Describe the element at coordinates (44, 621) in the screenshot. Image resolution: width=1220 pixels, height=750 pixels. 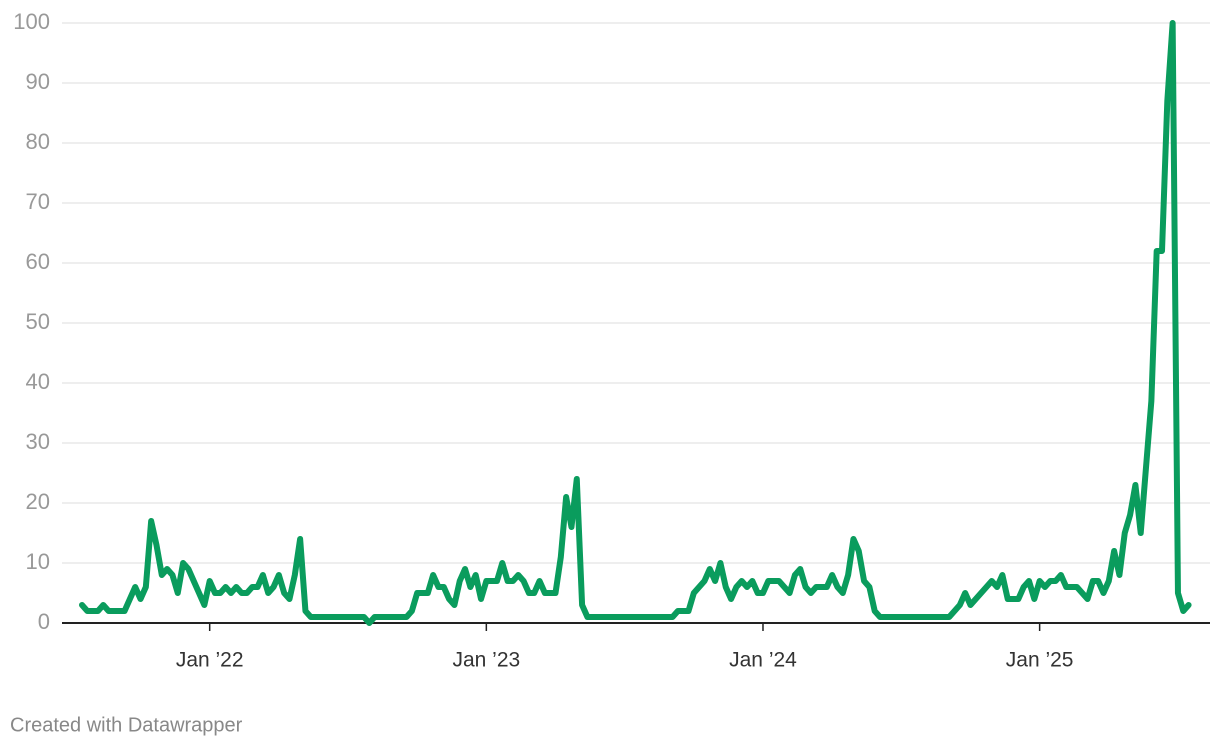
I see `y-tick-label: 0` at that location.